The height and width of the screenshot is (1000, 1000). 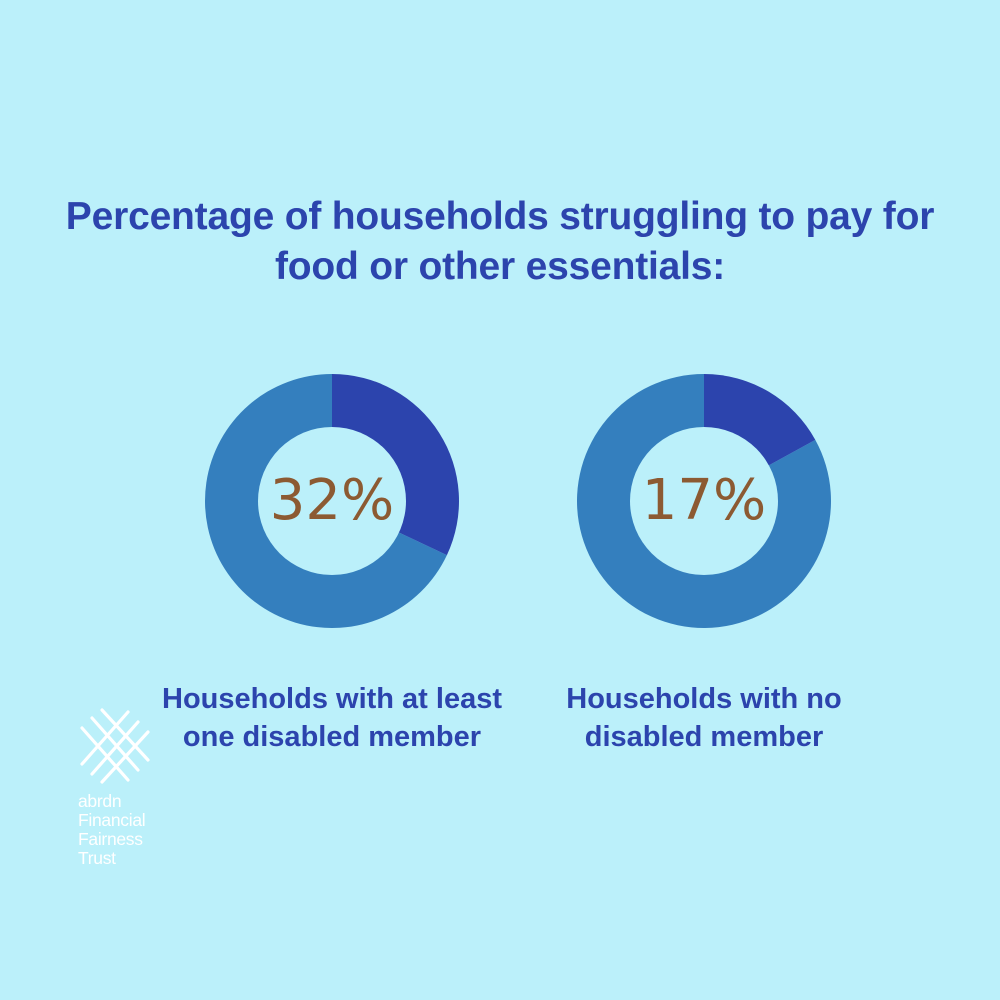 I want to click on logo-line: abrdn, so click(x=100, y=801).